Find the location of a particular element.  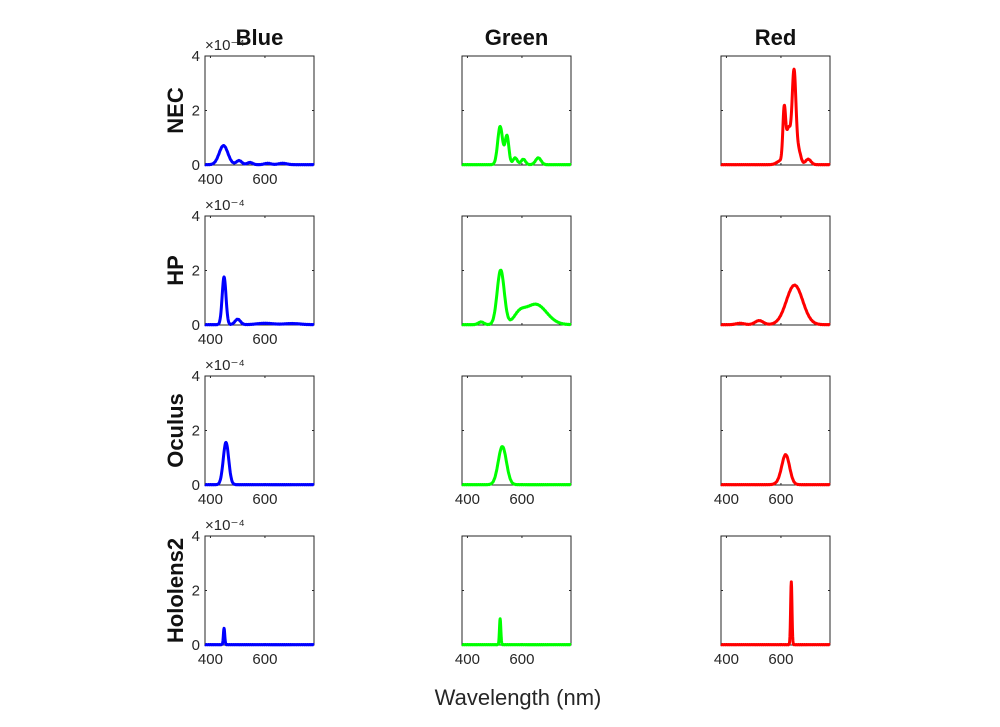

column-title-blue: Blue is located at coordinates (260, 37).